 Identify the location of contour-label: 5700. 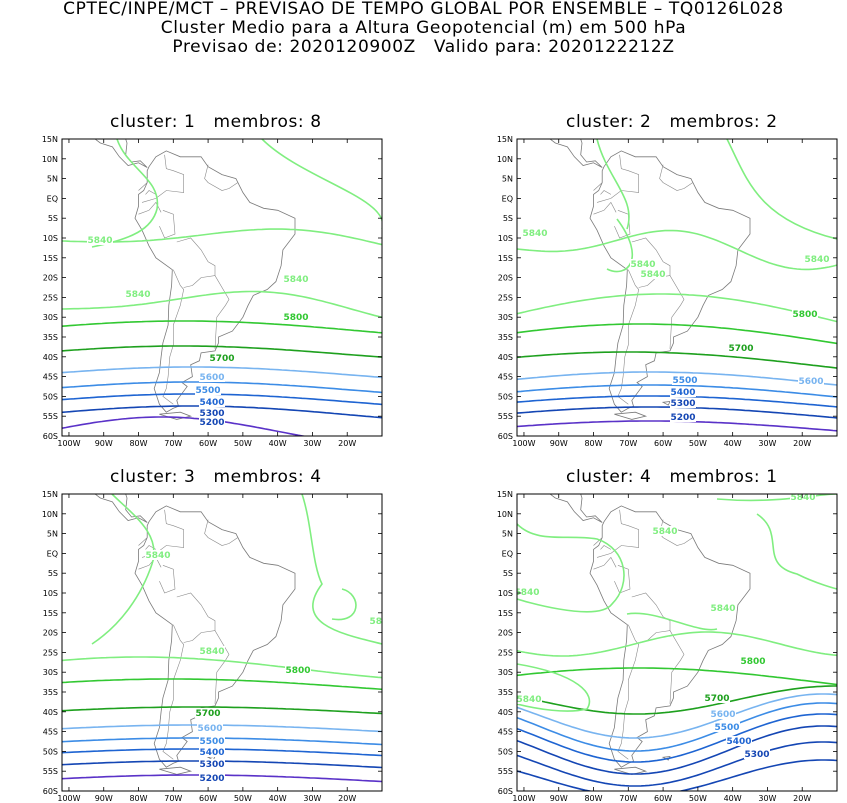
(221, 359).